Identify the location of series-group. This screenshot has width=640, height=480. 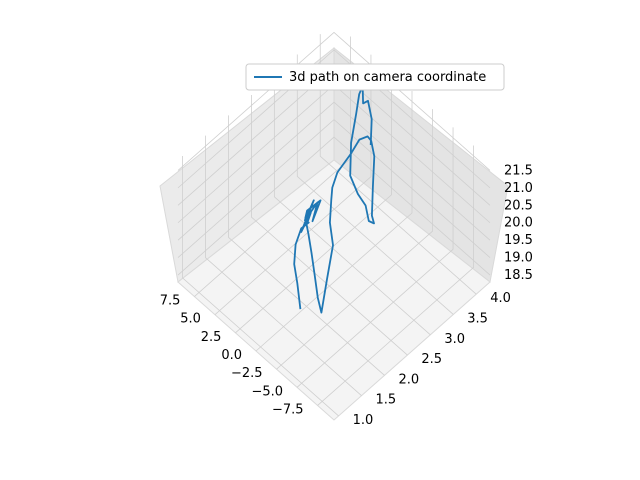
(334, 199).